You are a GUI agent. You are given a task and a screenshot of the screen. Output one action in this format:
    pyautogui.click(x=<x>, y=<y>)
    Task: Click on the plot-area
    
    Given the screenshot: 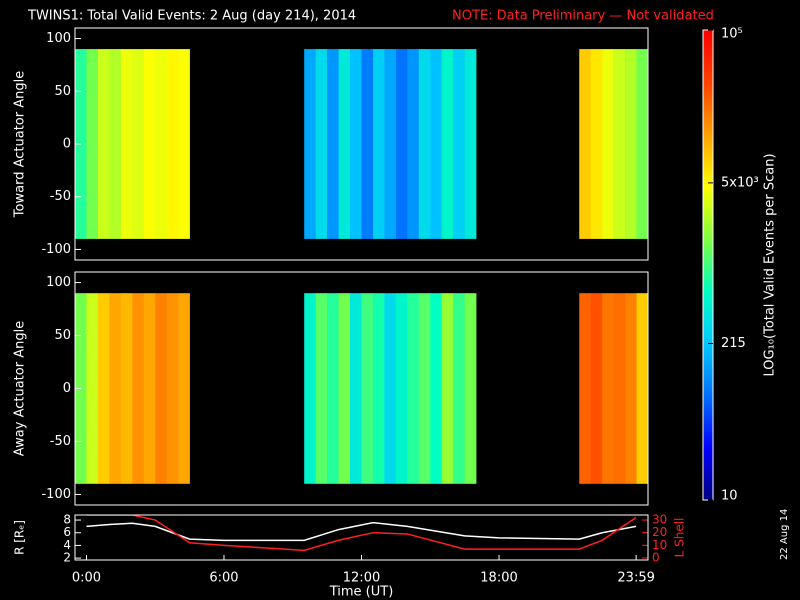 What is the action you would take?
    pyautogui.click(x=361, y=533)
    